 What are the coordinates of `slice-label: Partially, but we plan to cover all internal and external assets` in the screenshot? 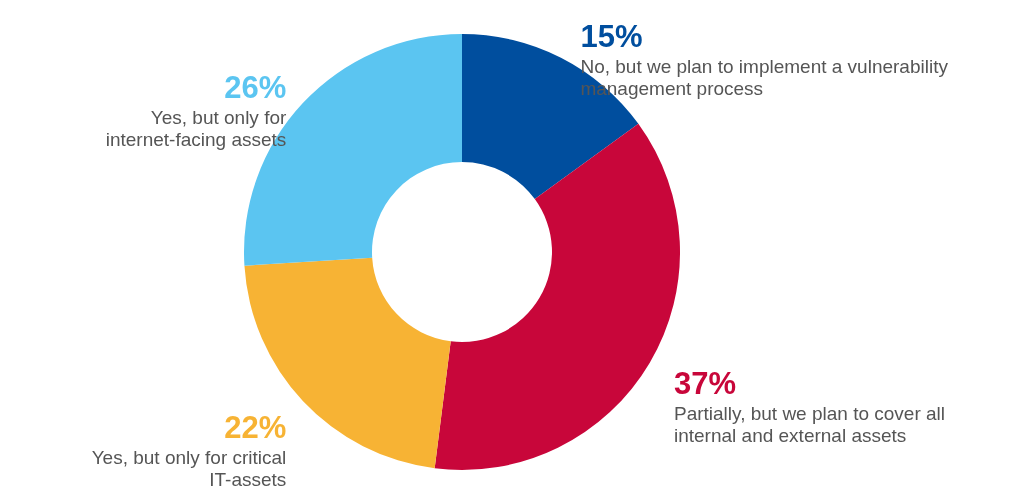 It's located at (809, 425).